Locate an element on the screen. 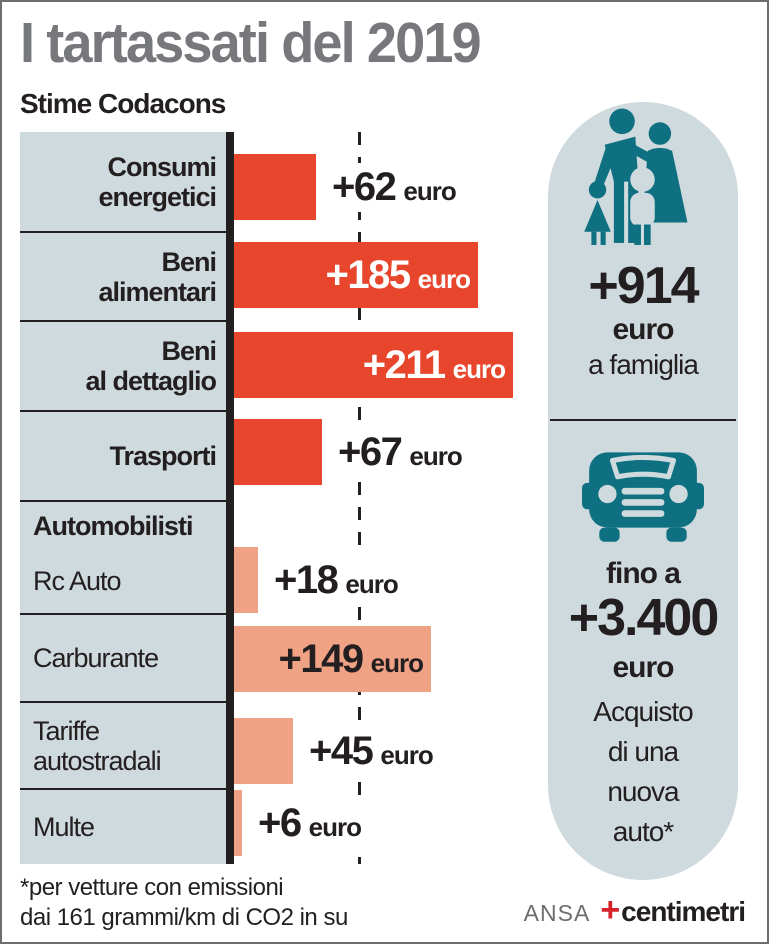 This screenshot has width=769, height=944. bar-carburante: +149 euro is located at coordinates (332, 659).